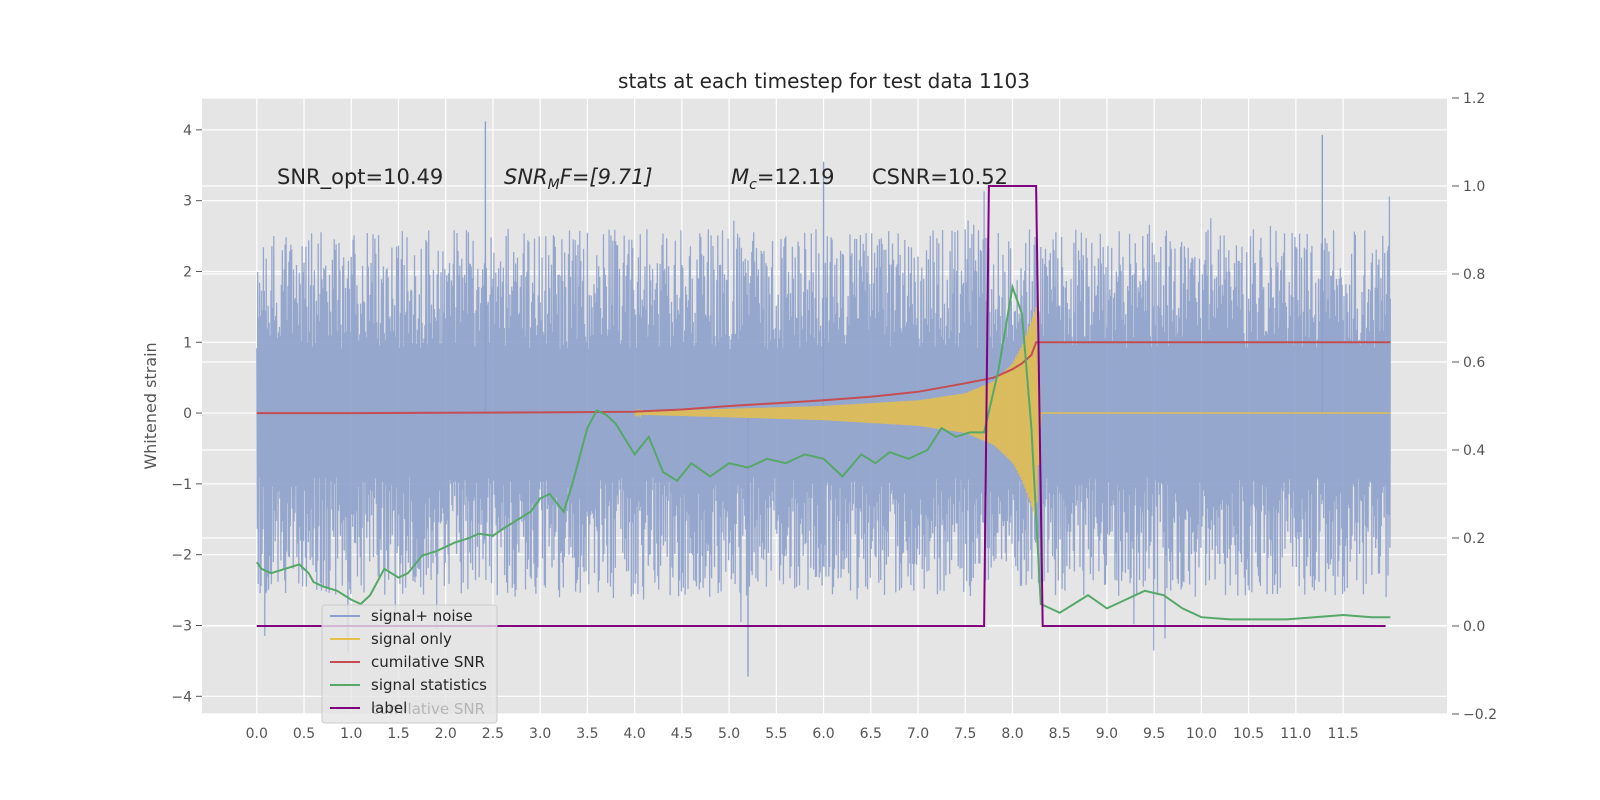 This screenshot has height=800, width=1600. I want to click on legend-label: cumilative SNR, so click(428, 662).